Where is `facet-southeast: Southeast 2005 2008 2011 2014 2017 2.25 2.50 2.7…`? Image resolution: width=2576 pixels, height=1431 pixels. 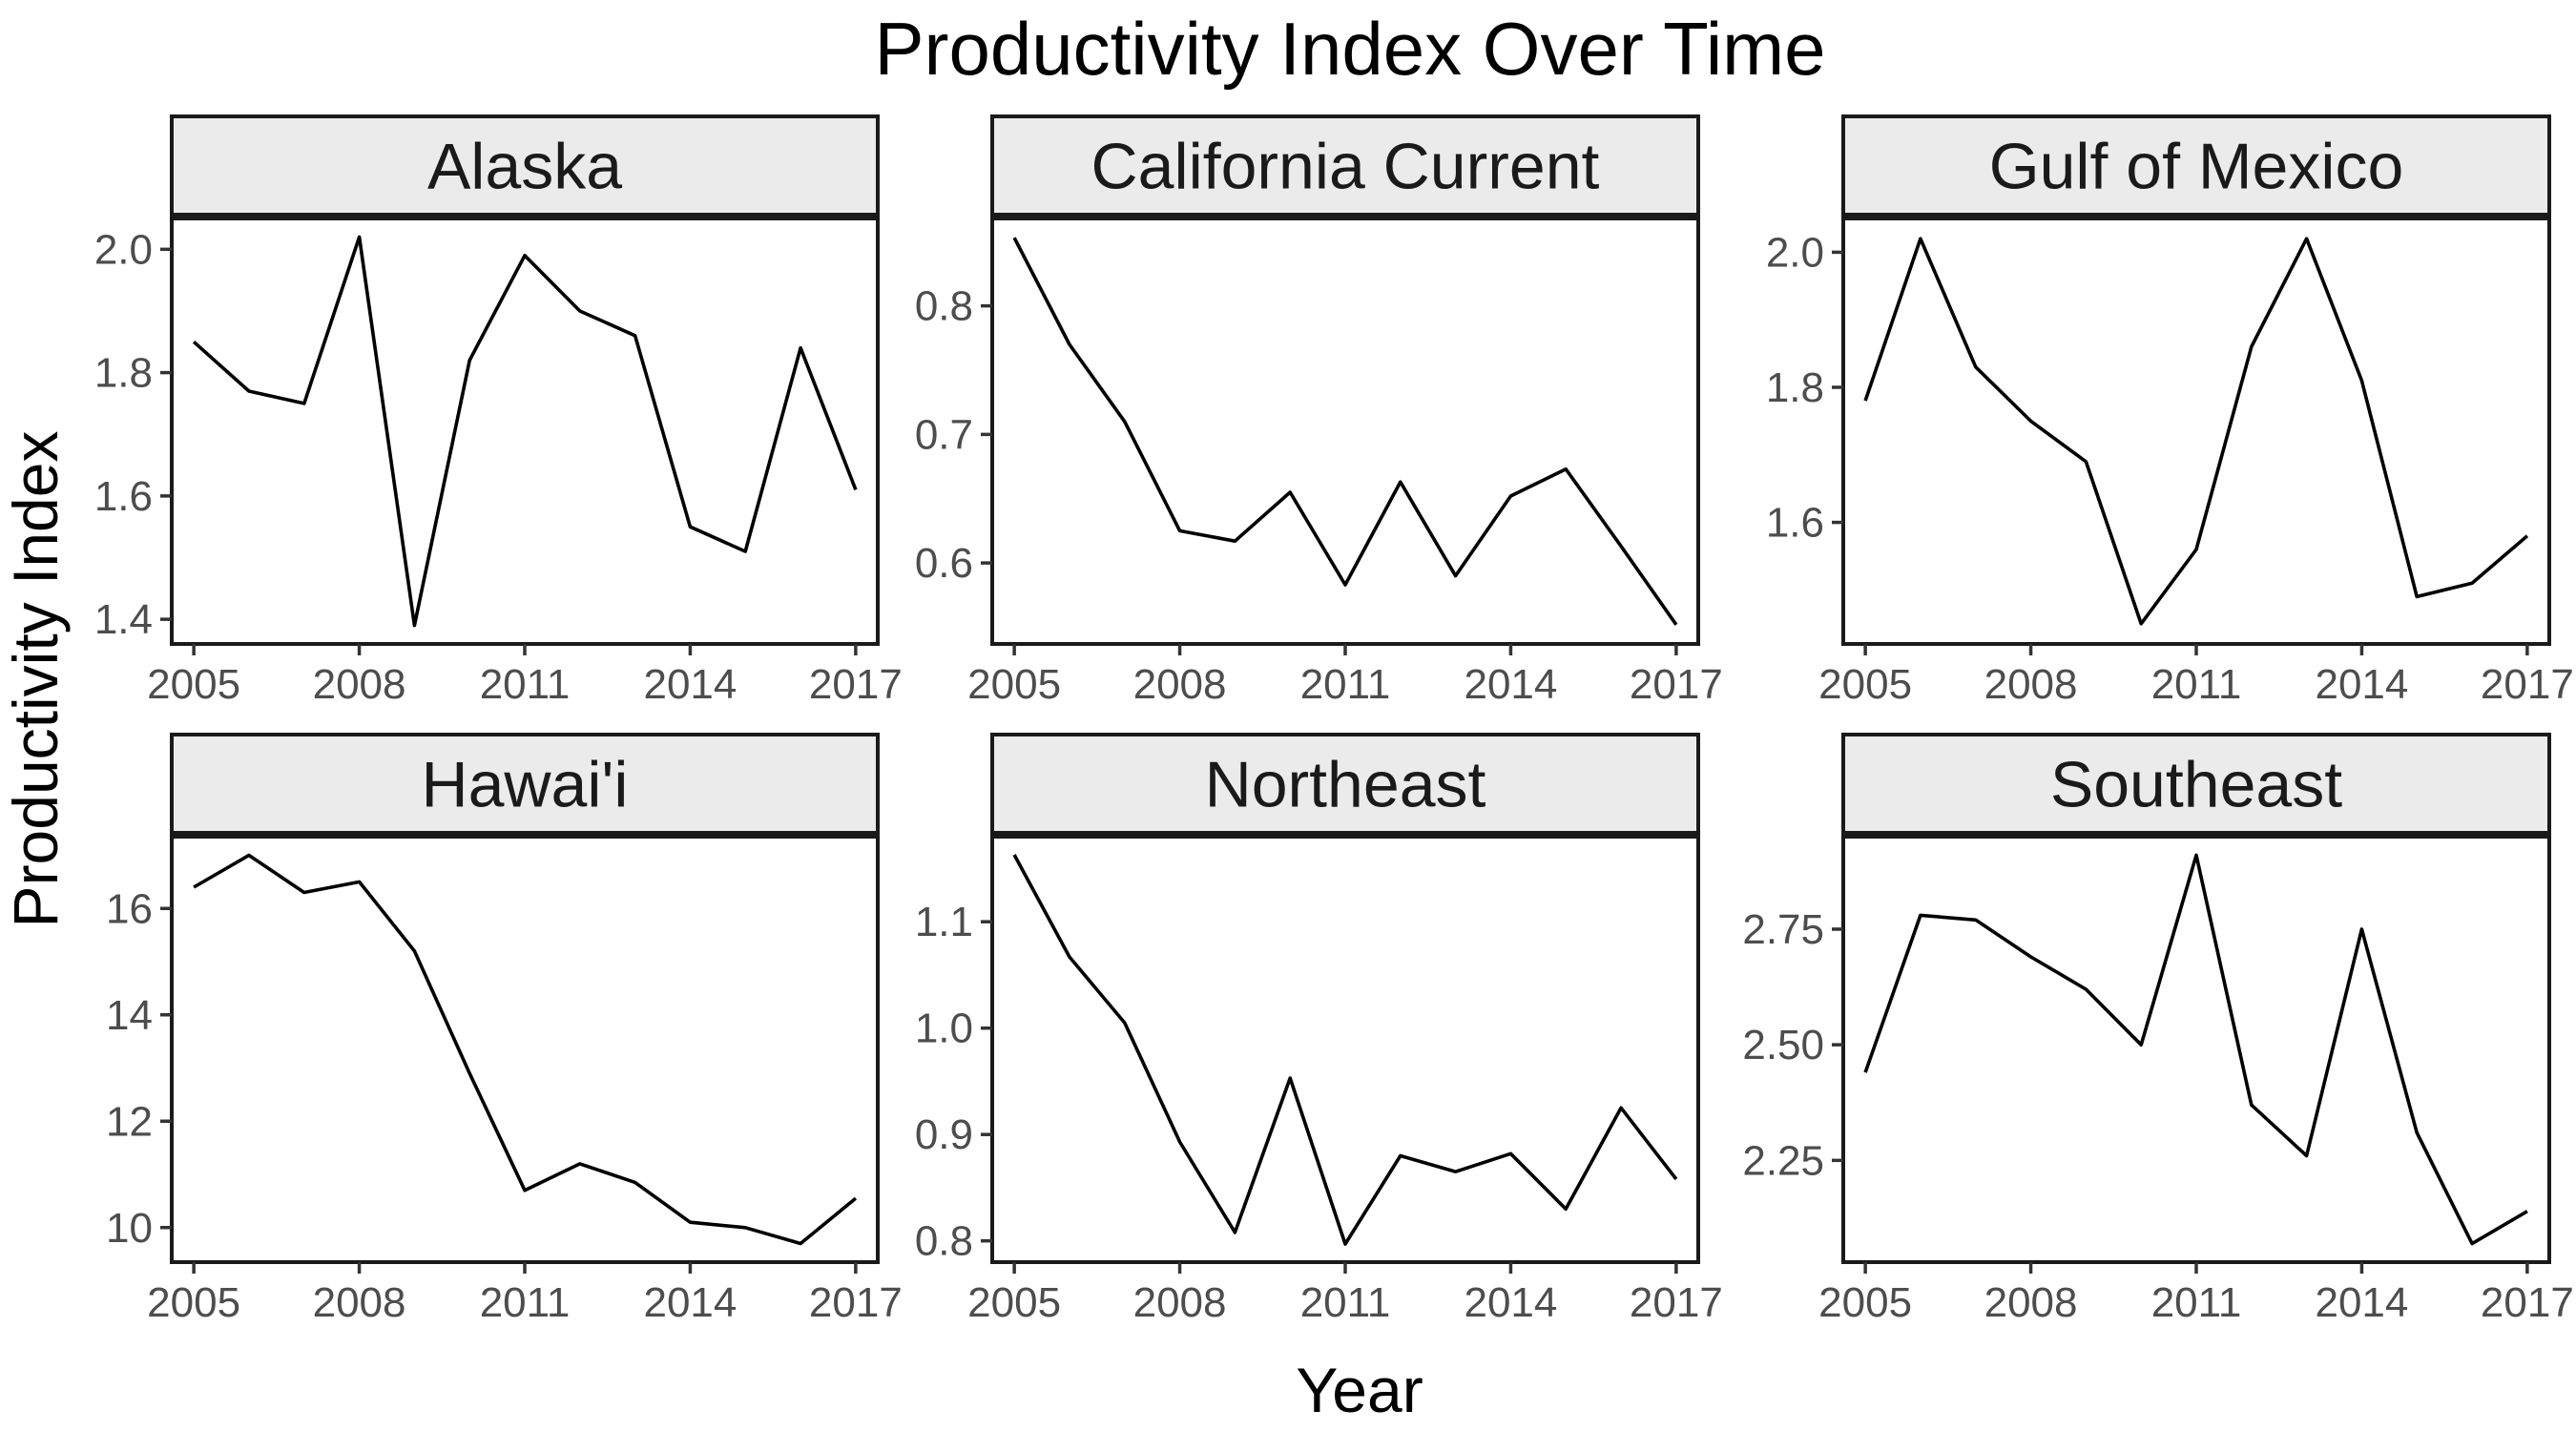 facet-southeast: Southeast 2005 2008 2011 2014 2017 2.25 2.50 2.7… is located at coordinates (2158, 1029).